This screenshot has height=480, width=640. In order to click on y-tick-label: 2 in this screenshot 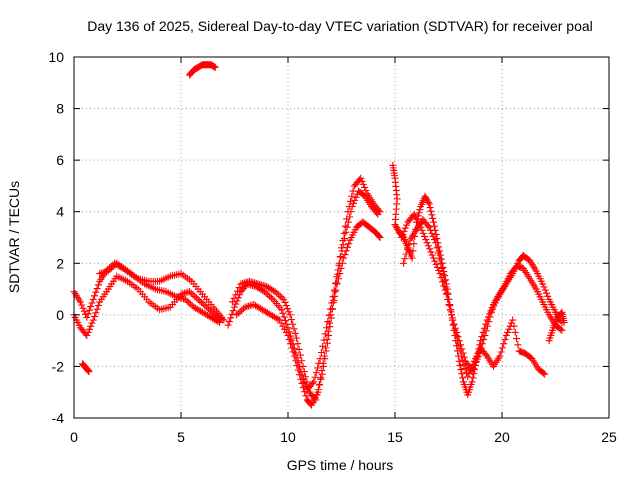, I will do `click(60, 263)`.